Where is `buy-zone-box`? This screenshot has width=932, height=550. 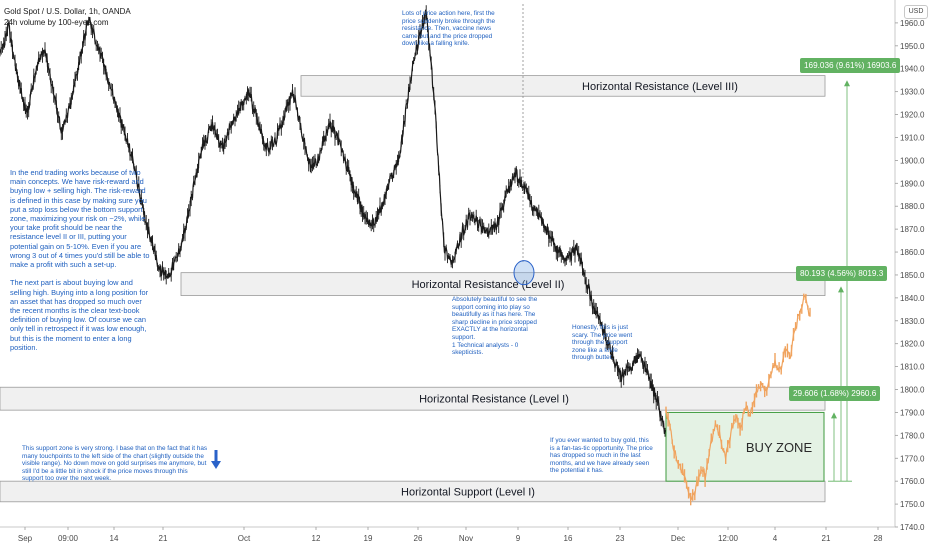 buy-zone-box is located at coordinates (745, 446).